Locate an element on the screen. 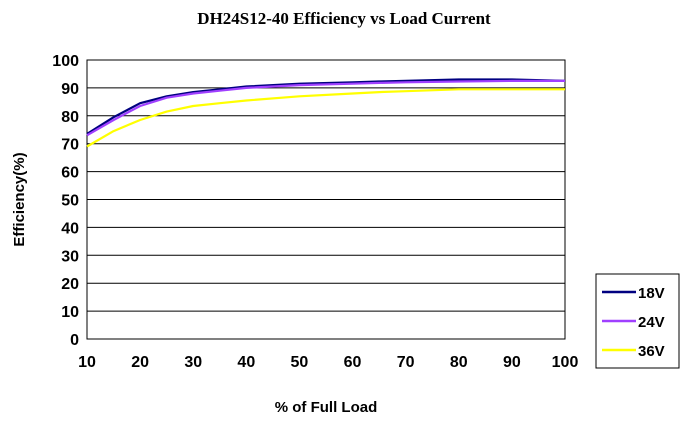 The height and width of the screenshot is (444, 688). y-tick-label: 0 is located at coordinates (74, 340).